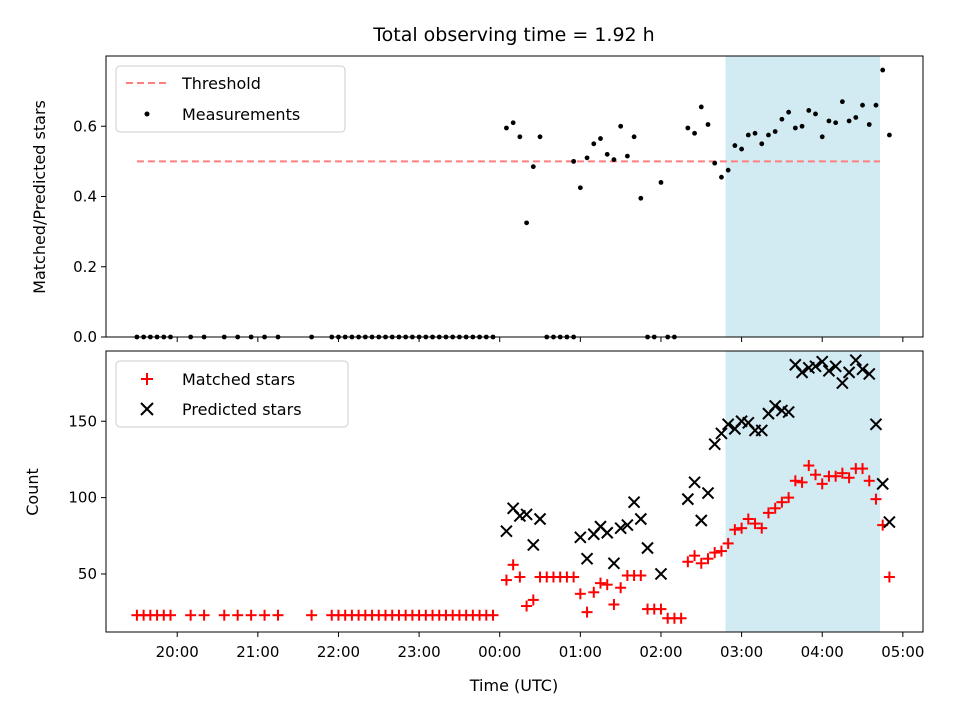 Image resolution: width=960 pixels, height=720 pixels. What do you see at coordinates (338, 652) in the screenshot?
I see `x-tick-label: 22:00` at bounding box center [338, 652].